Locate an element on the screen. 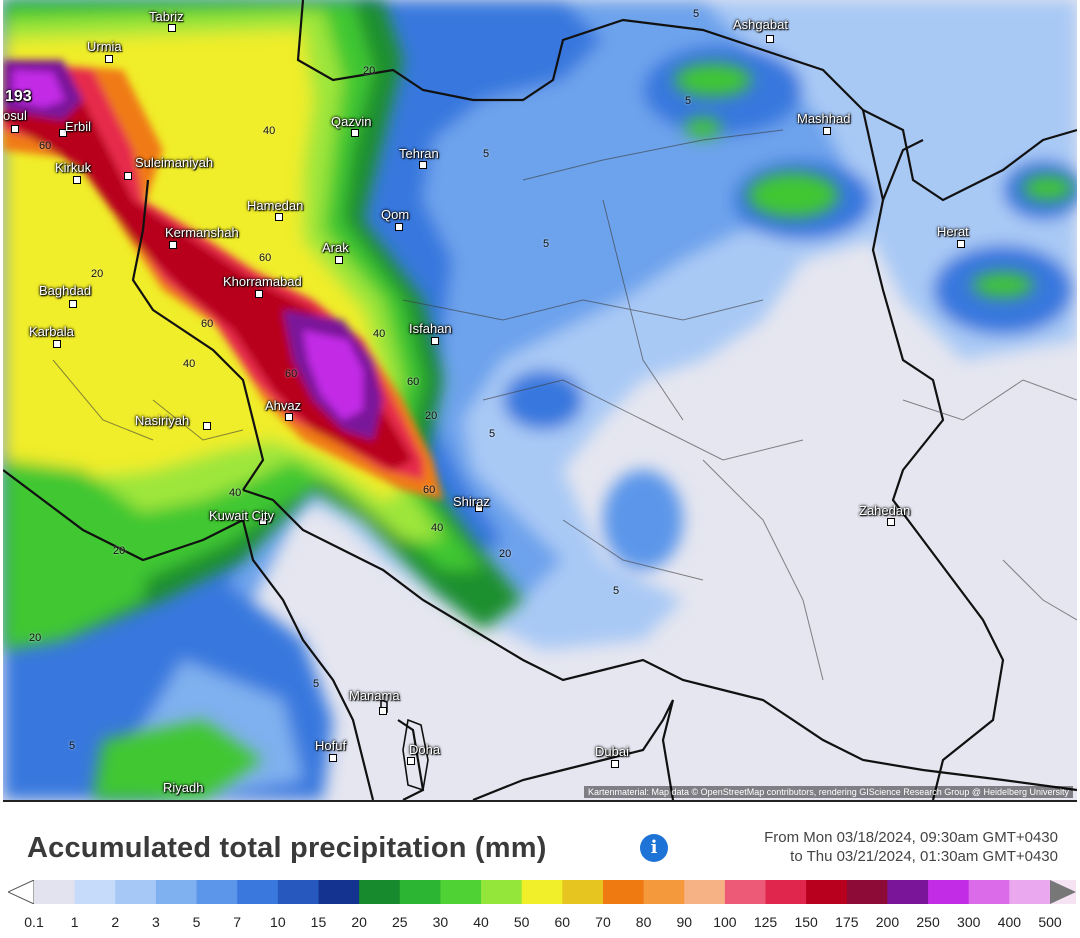 The height and width of the screenshot is (938, 1080). city-dot-qazvin is located at coordinates (355, 133).